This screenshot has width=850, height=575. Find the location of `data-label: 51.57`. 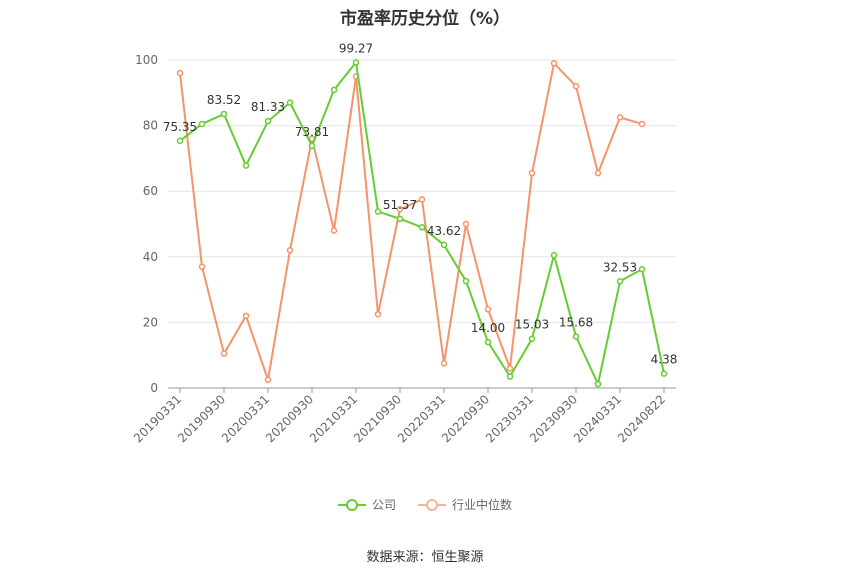

data-label: 51.57 is located at coordinates (400, 205).